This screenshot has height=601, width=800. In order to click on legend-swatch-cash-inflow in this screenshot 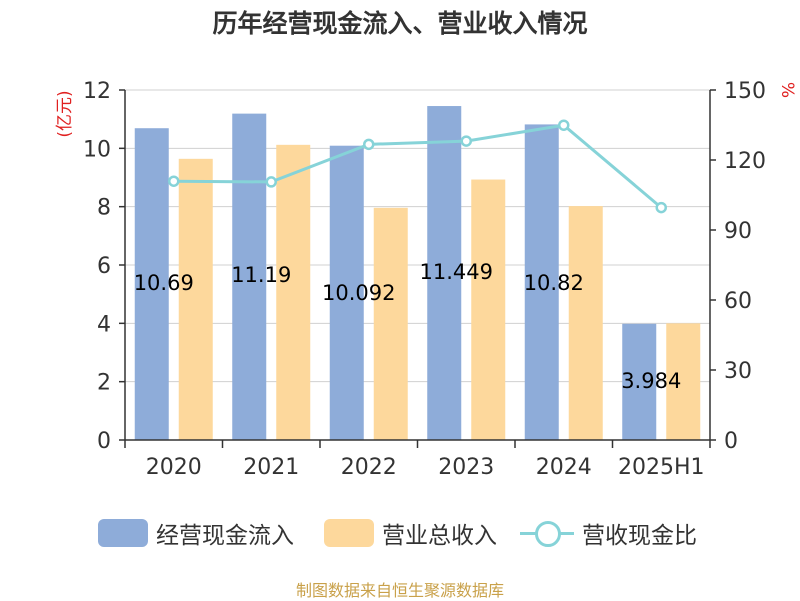, I will do `click(123, 533)`.